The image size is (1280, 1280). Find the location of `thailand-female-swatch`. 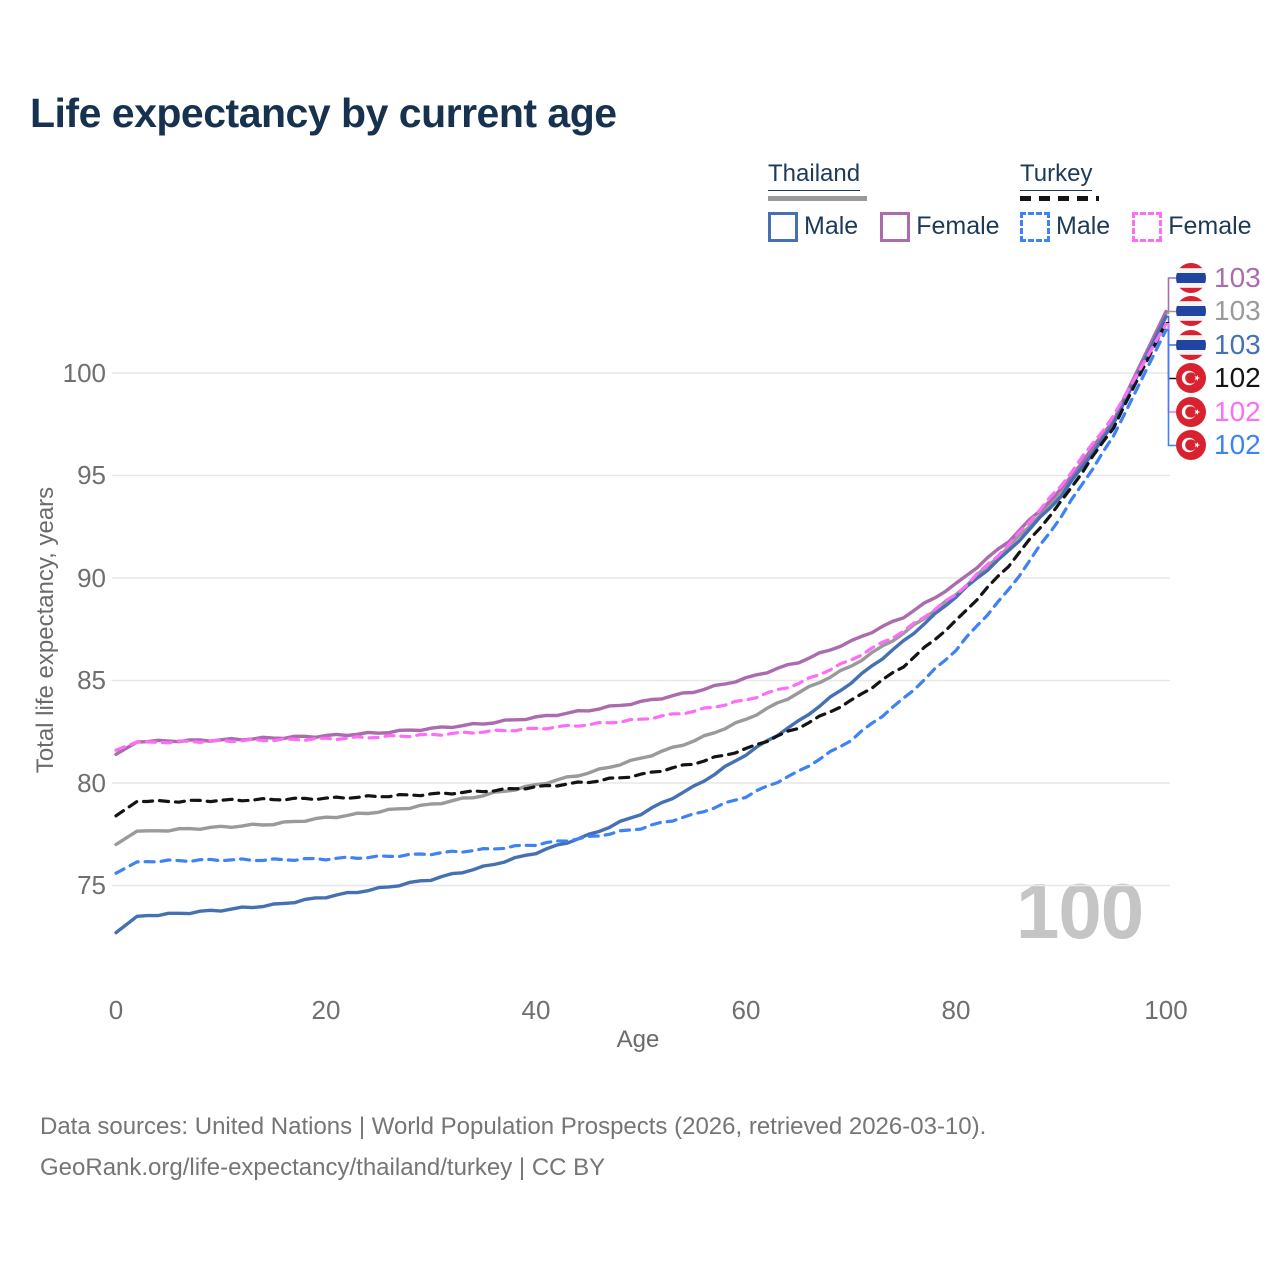

thailand-female-swatch is located at coordinates (895, 226).